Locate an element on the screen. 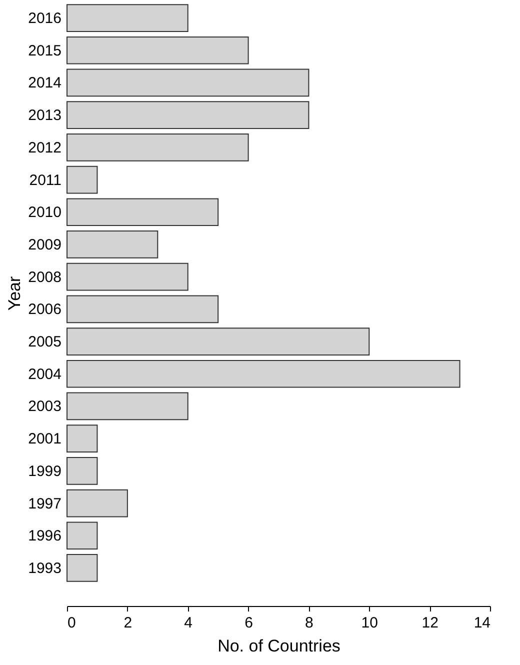  y-tick-label: 2004 is located at coordinates (45, 374).